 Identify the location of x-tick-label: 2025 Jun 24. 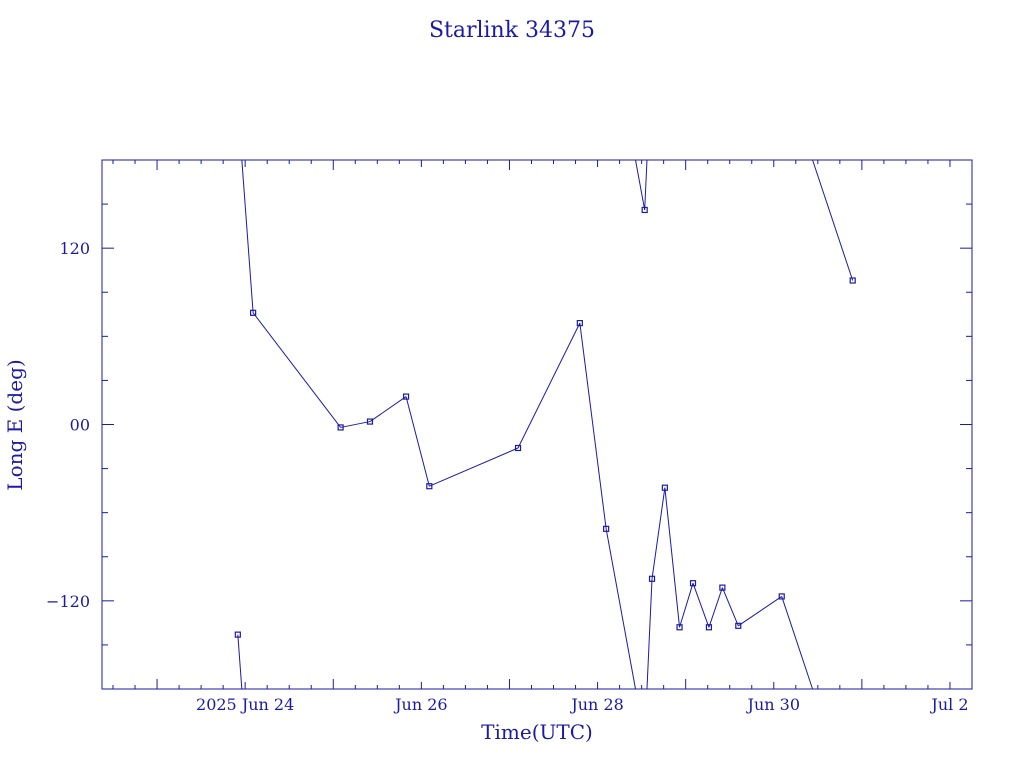
(245, 704).